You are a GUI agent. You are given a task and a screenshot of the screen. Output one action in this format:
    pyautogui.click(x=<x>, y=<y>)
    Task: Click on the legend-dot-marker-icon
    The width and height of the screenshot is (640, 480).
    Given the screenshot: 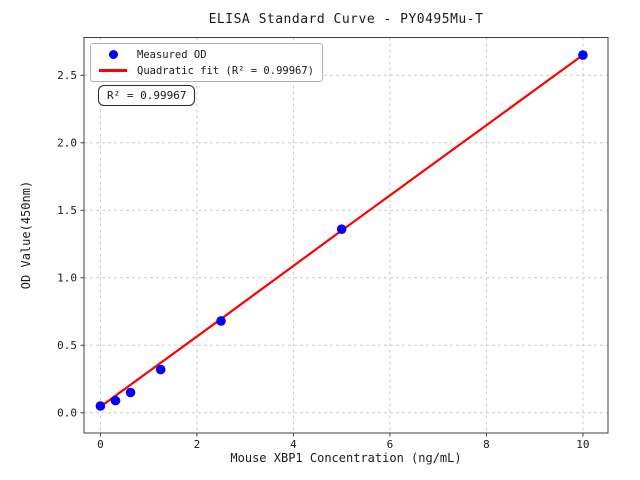 What is the action you would take?
    pyautogui.click(x=113, y=54)
    